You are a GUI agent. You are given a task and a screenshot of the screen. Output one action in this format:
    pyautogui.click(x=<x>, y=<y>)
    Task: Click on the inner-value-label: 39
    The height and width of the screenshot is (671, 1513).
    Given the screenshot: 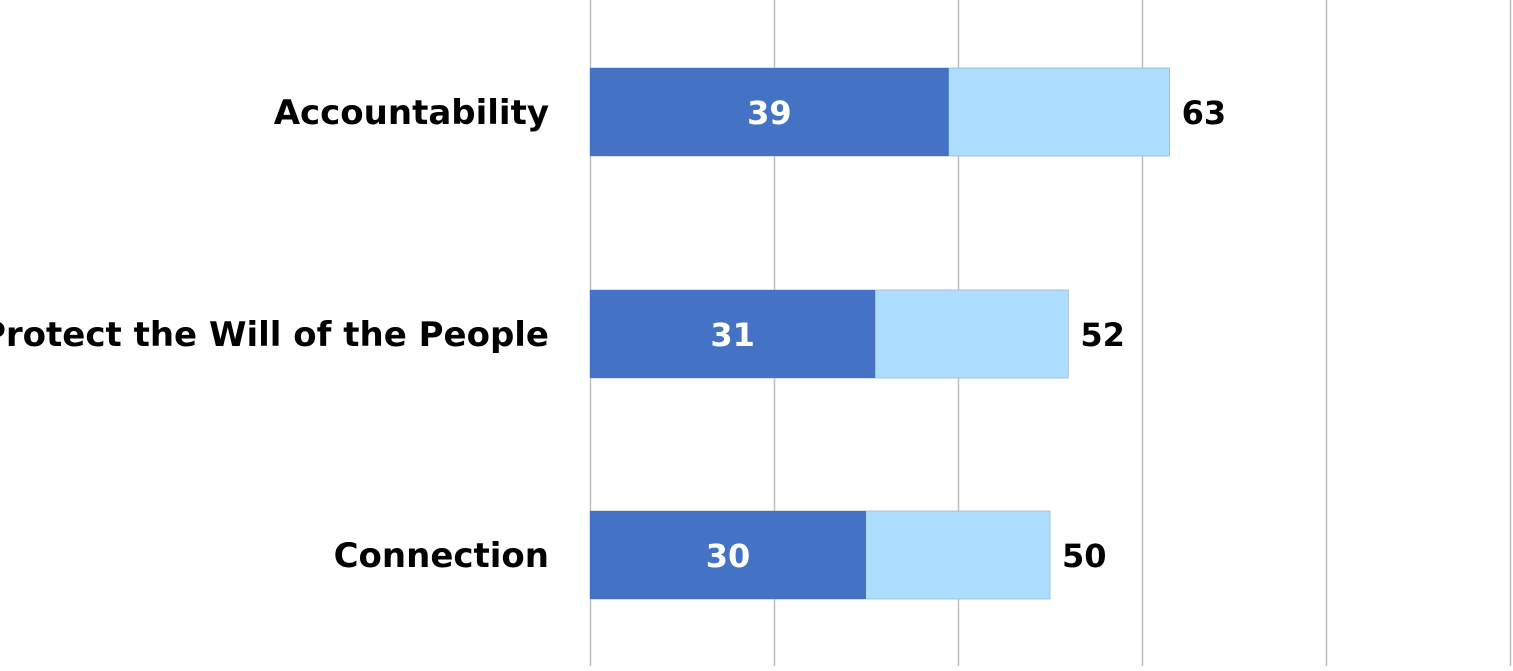 What is the action you would take?
    pyautogui.click(x=769, y=113)
    